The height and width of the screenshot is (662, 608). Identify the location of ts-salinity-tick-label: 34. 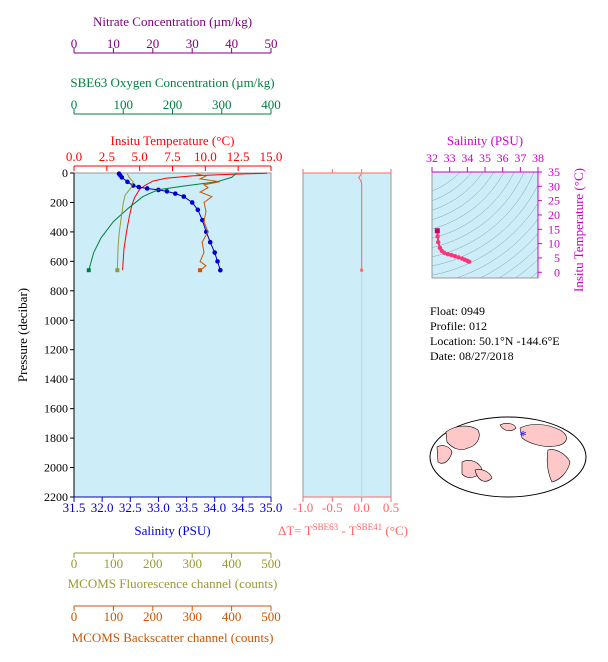
(467, 158).